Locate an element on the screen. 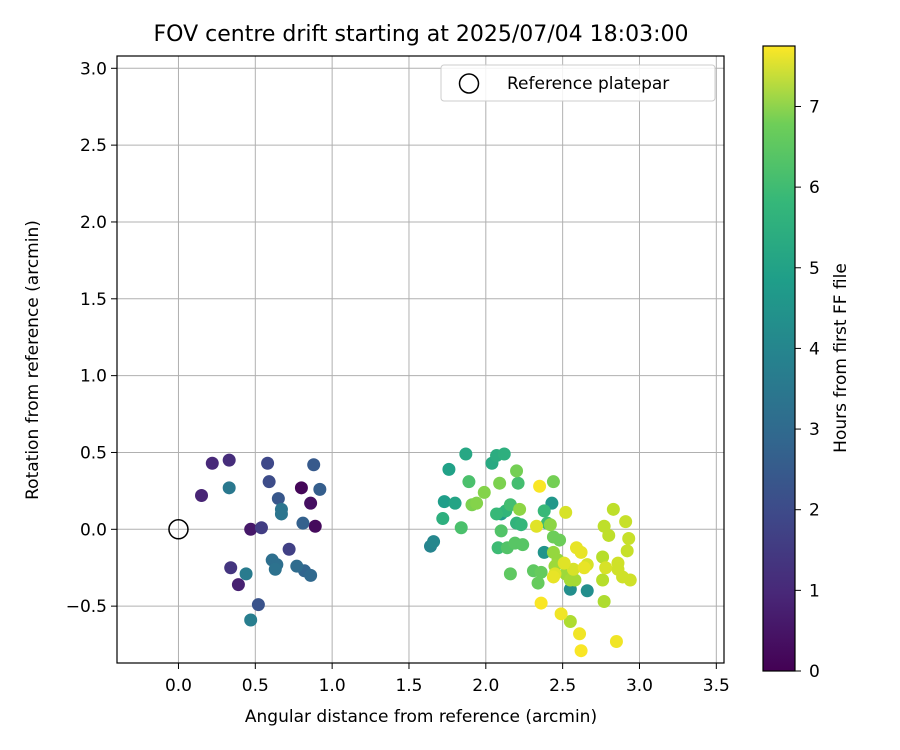 This screenshot has width=900, height=750. x-tick-label: 3.0 is located at coordinates (639, 686).